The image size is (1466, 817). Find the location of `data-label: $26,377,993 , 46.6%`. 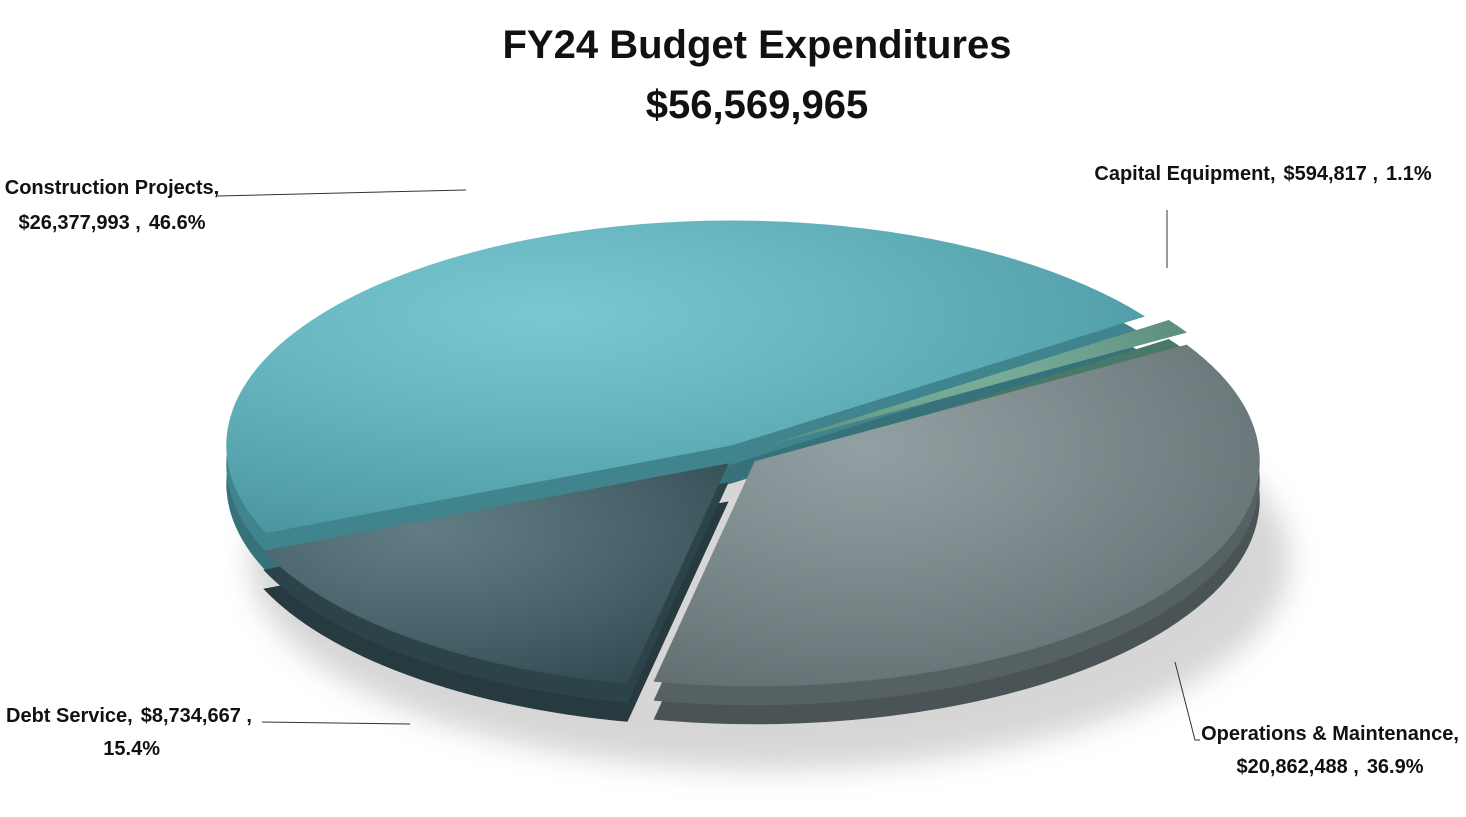

data-label: $26,377,993 , 46.6% is located at coordinates (111, 223).